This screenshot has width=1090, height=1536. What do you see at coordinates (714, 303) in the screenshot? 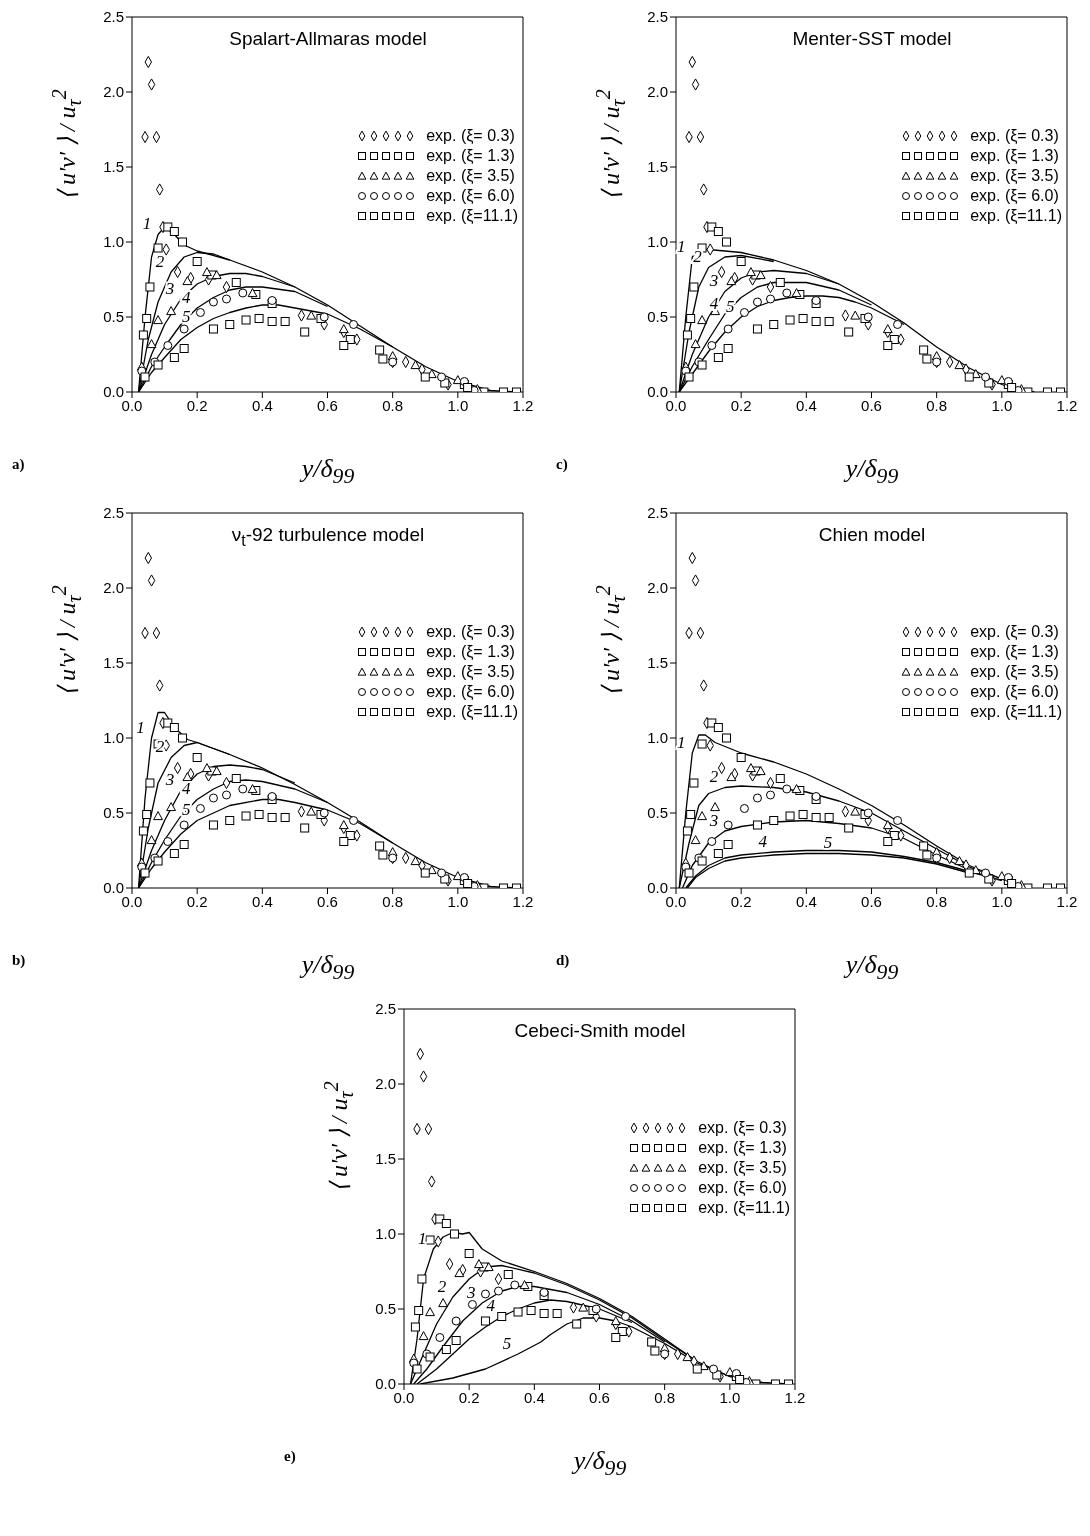
I see `annotation: 4` at bounding box center [714, 303].